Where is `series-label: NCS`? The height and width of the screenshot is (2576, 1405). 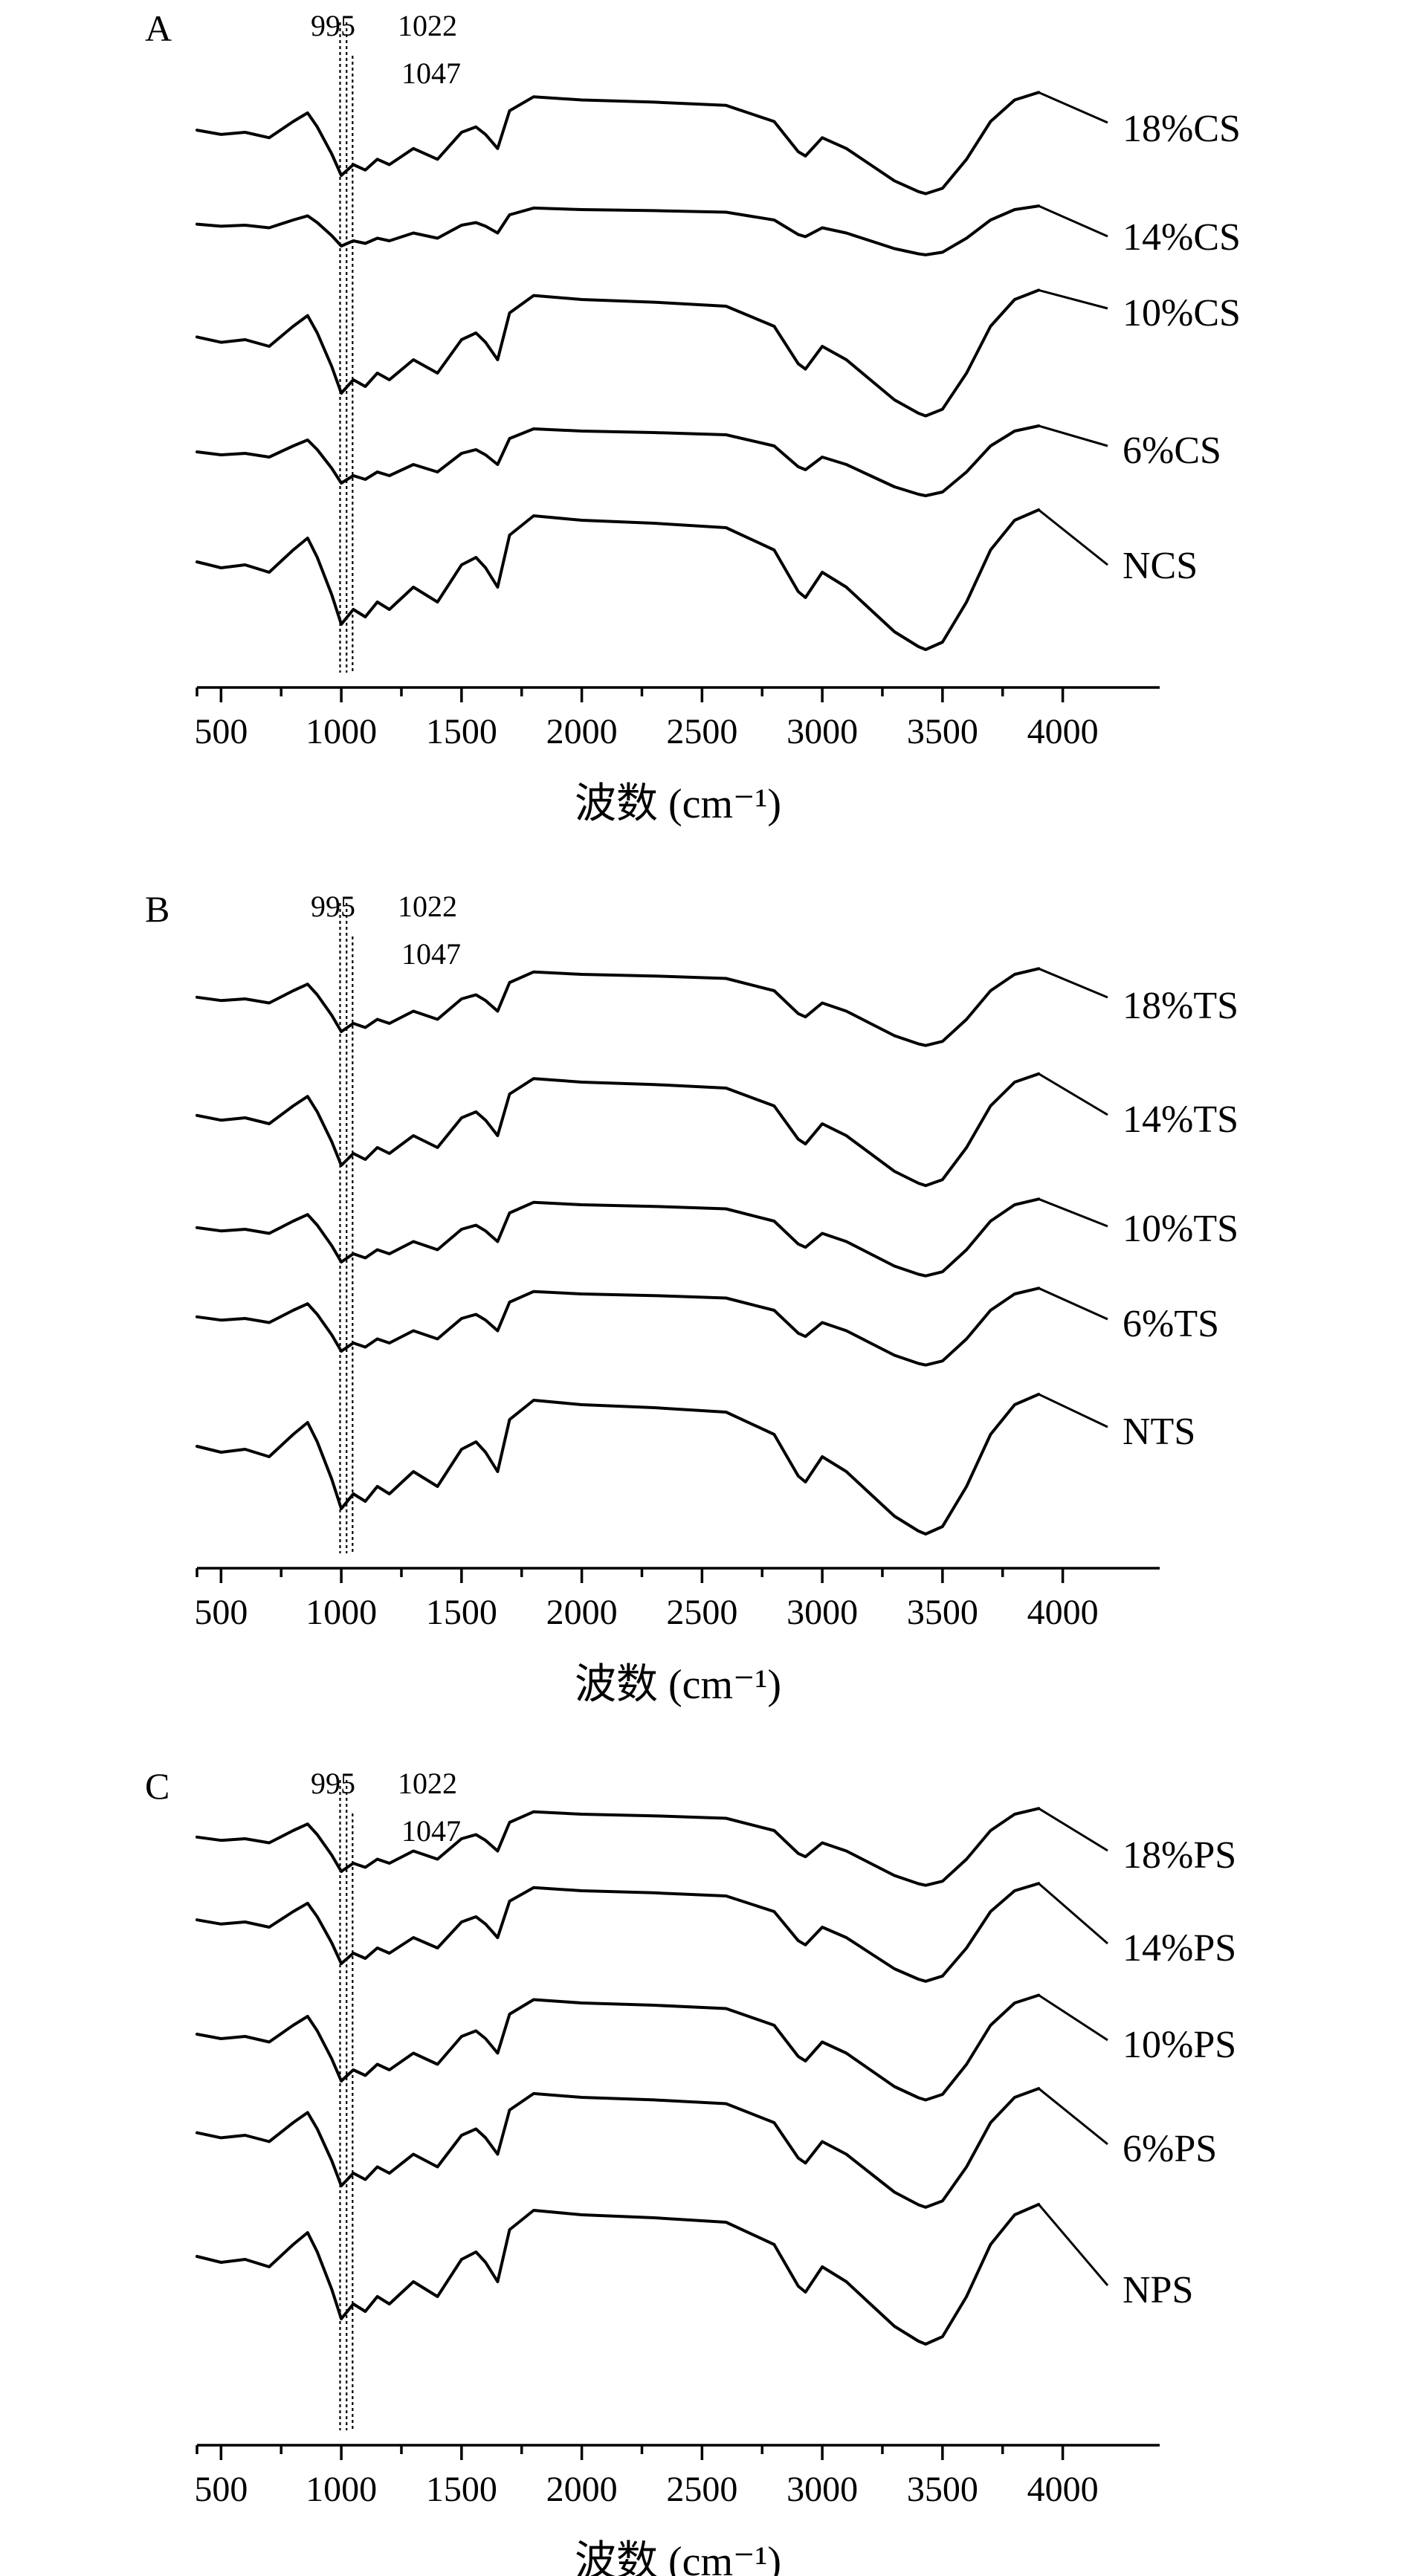 series-label: NCS is located at coordinates (1160, 566).